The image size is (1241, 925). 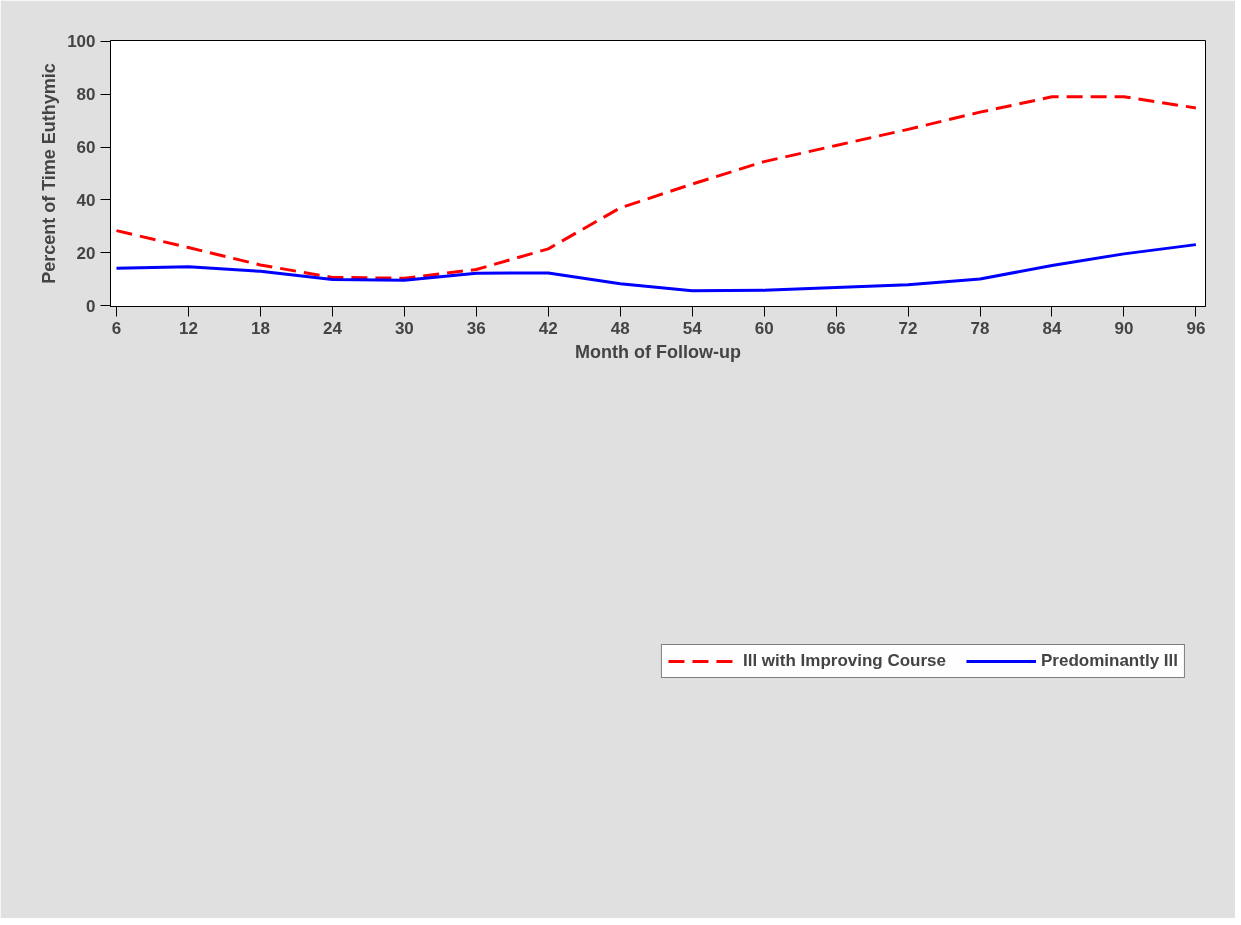 What do you see at coordinates (476, 328) in the screenshot?
I see `x-tick-label: 36` at bounding box center [476, 328].